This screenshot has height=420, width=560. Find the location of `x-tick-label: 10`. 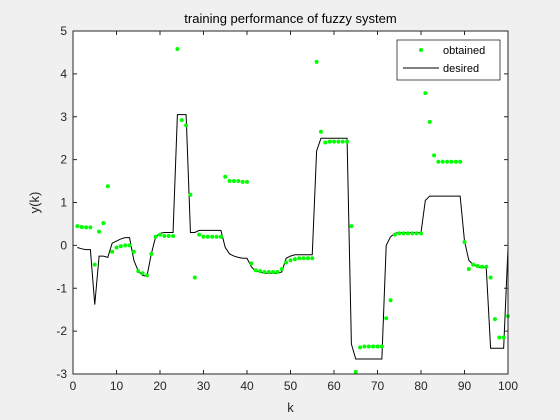

x-tick-label: 10 is located at coordinates (117, 386).